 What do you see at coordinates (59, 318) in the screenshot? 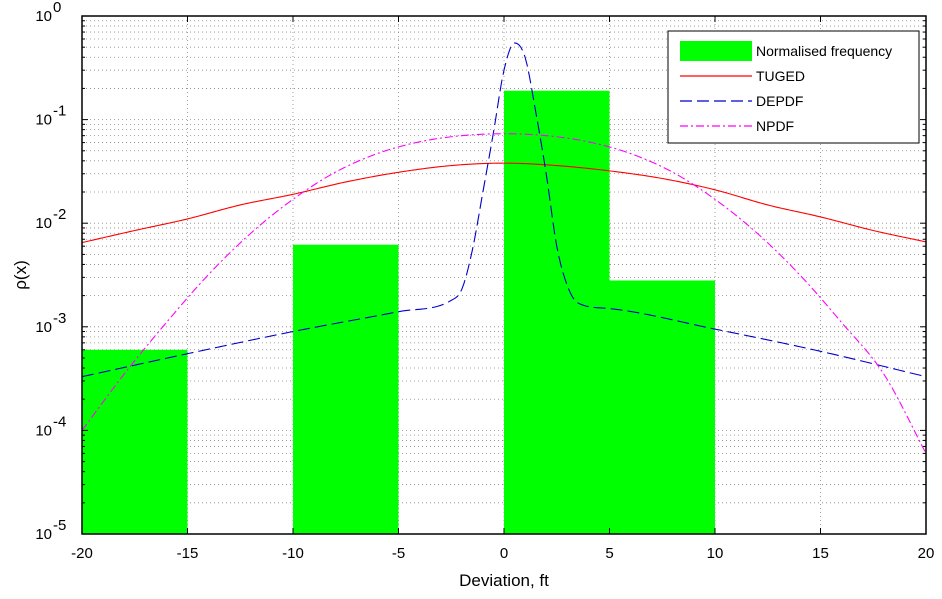
I see `y-tick-label-exponent: -3` at bounding box center [59, 318].